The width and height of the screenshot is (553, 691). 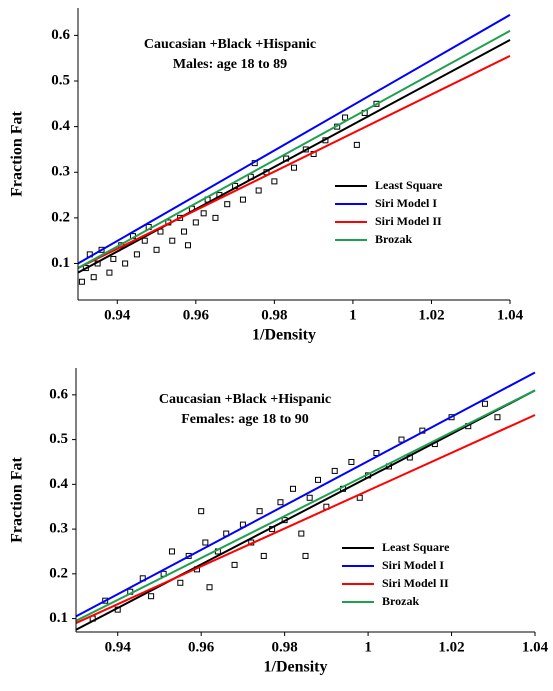 What do you see at coordinates (230, 64) in the screenshot?
I see `chart-subtitle: Males: age 18 to 89` at bounding box center [230, 64].